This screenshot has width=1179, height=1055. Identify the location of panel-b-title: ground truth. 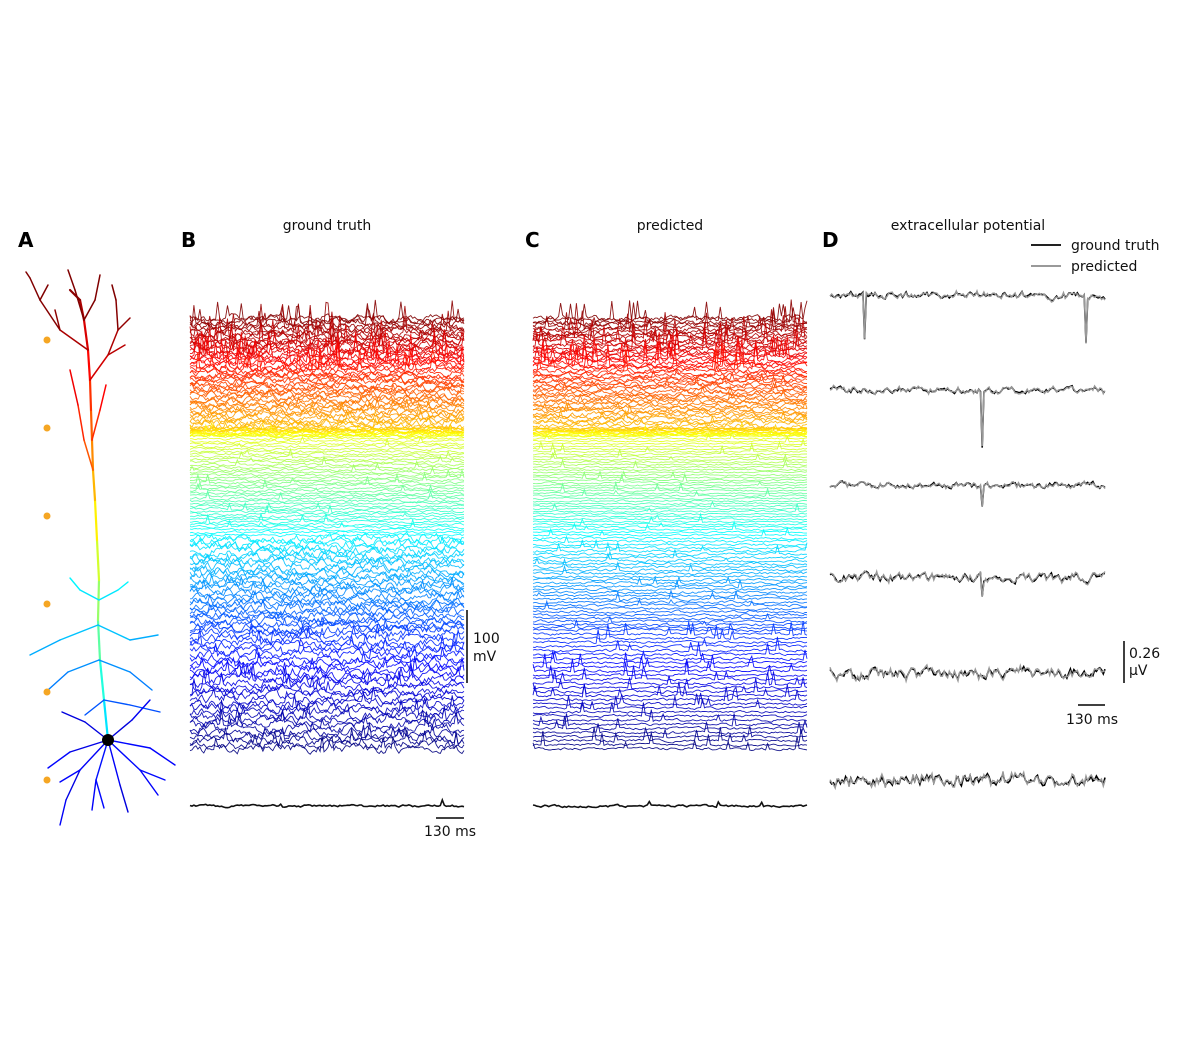
(327, 226).